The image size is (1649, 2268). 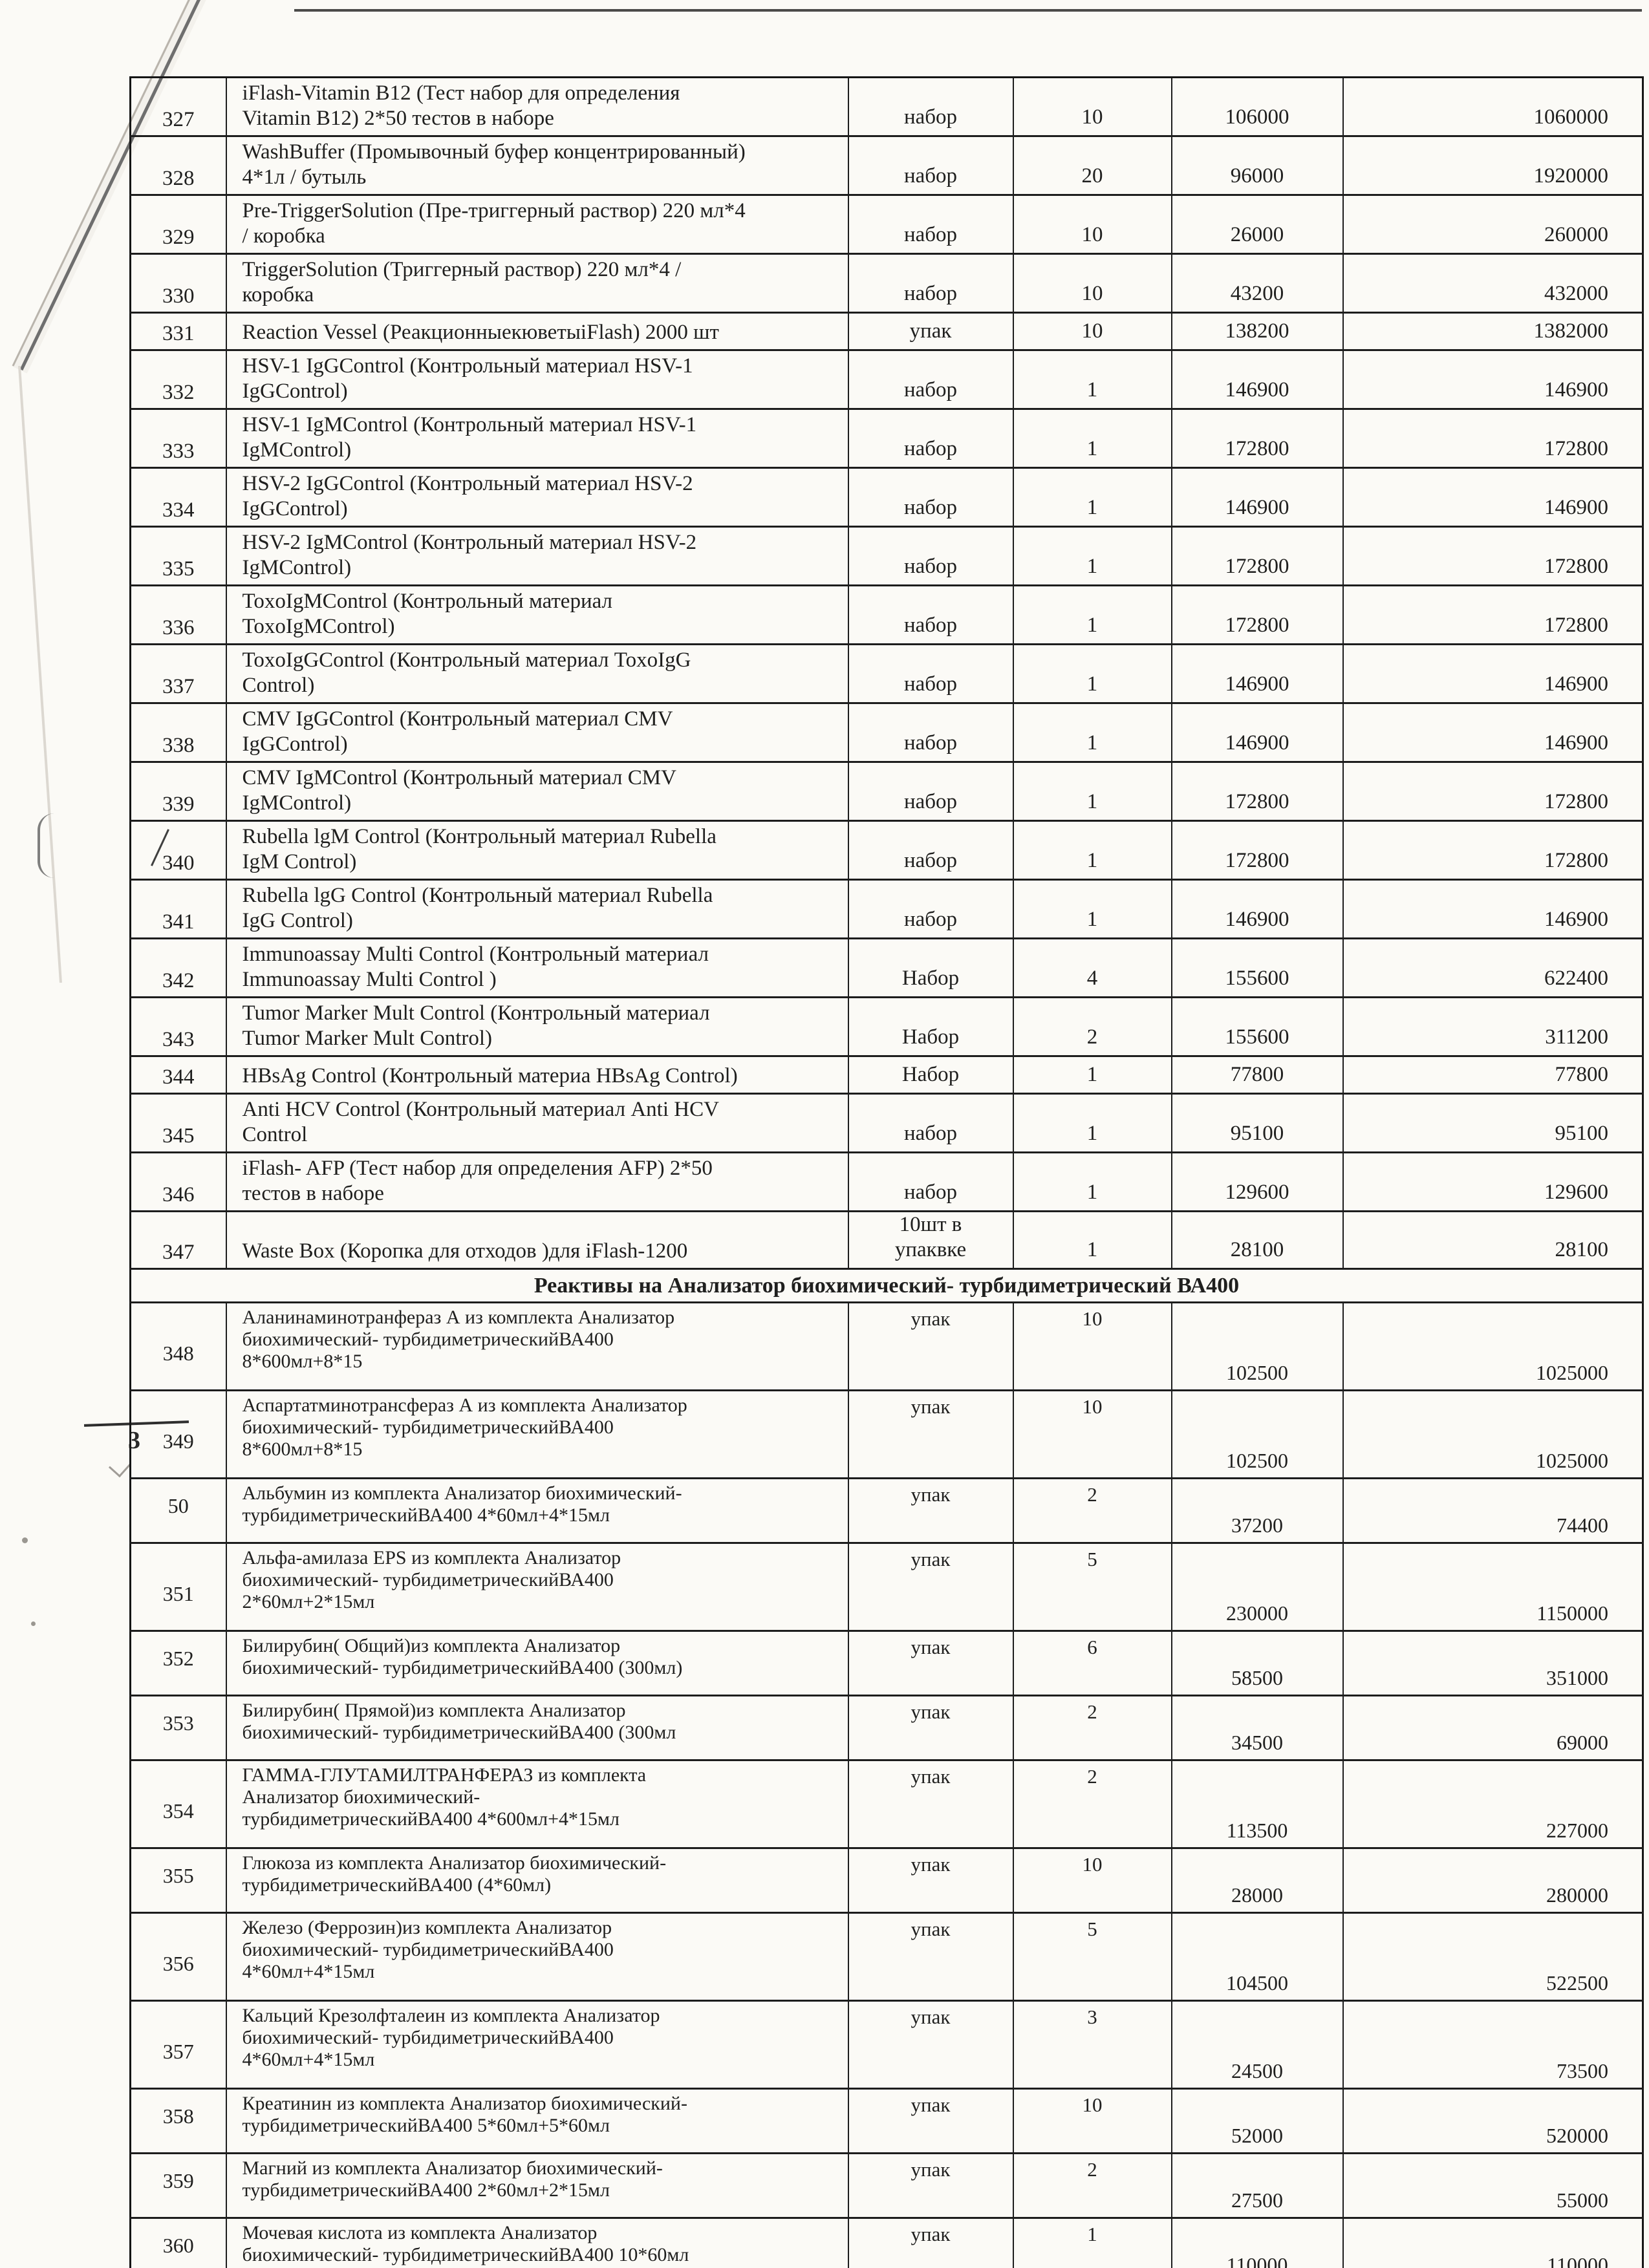 What do you see at coordinates (1493, 1434) in the screenshot?
I see `total-cell: 1025000` at bounding box center [1493, 1434].